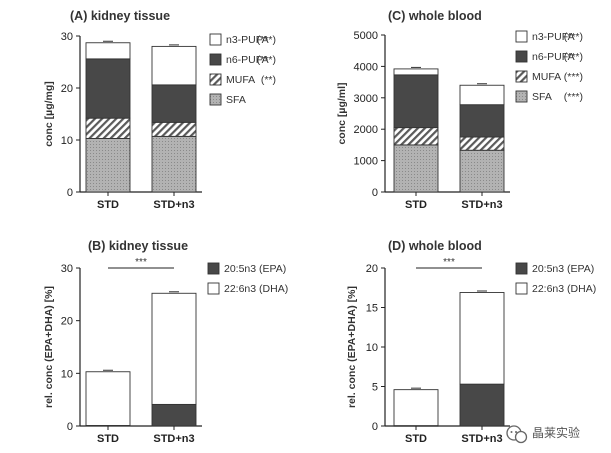  I want to click on watermark-text: 晶莱实验, so click(556, 432).